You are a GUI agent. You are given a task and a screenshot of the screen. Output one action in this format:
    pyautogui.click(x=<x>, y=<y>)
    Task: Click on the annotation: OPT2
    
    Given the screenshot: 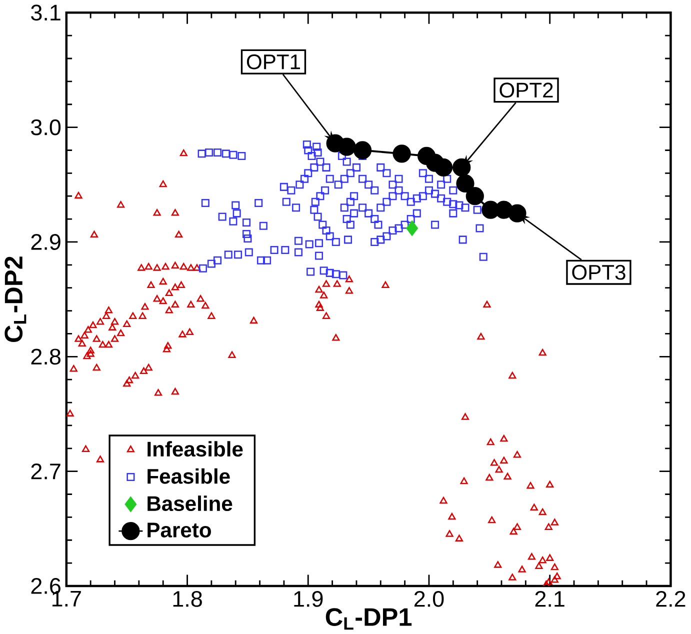 What is the action you would take?
    pyautogui.click(x=526, y=90)
    